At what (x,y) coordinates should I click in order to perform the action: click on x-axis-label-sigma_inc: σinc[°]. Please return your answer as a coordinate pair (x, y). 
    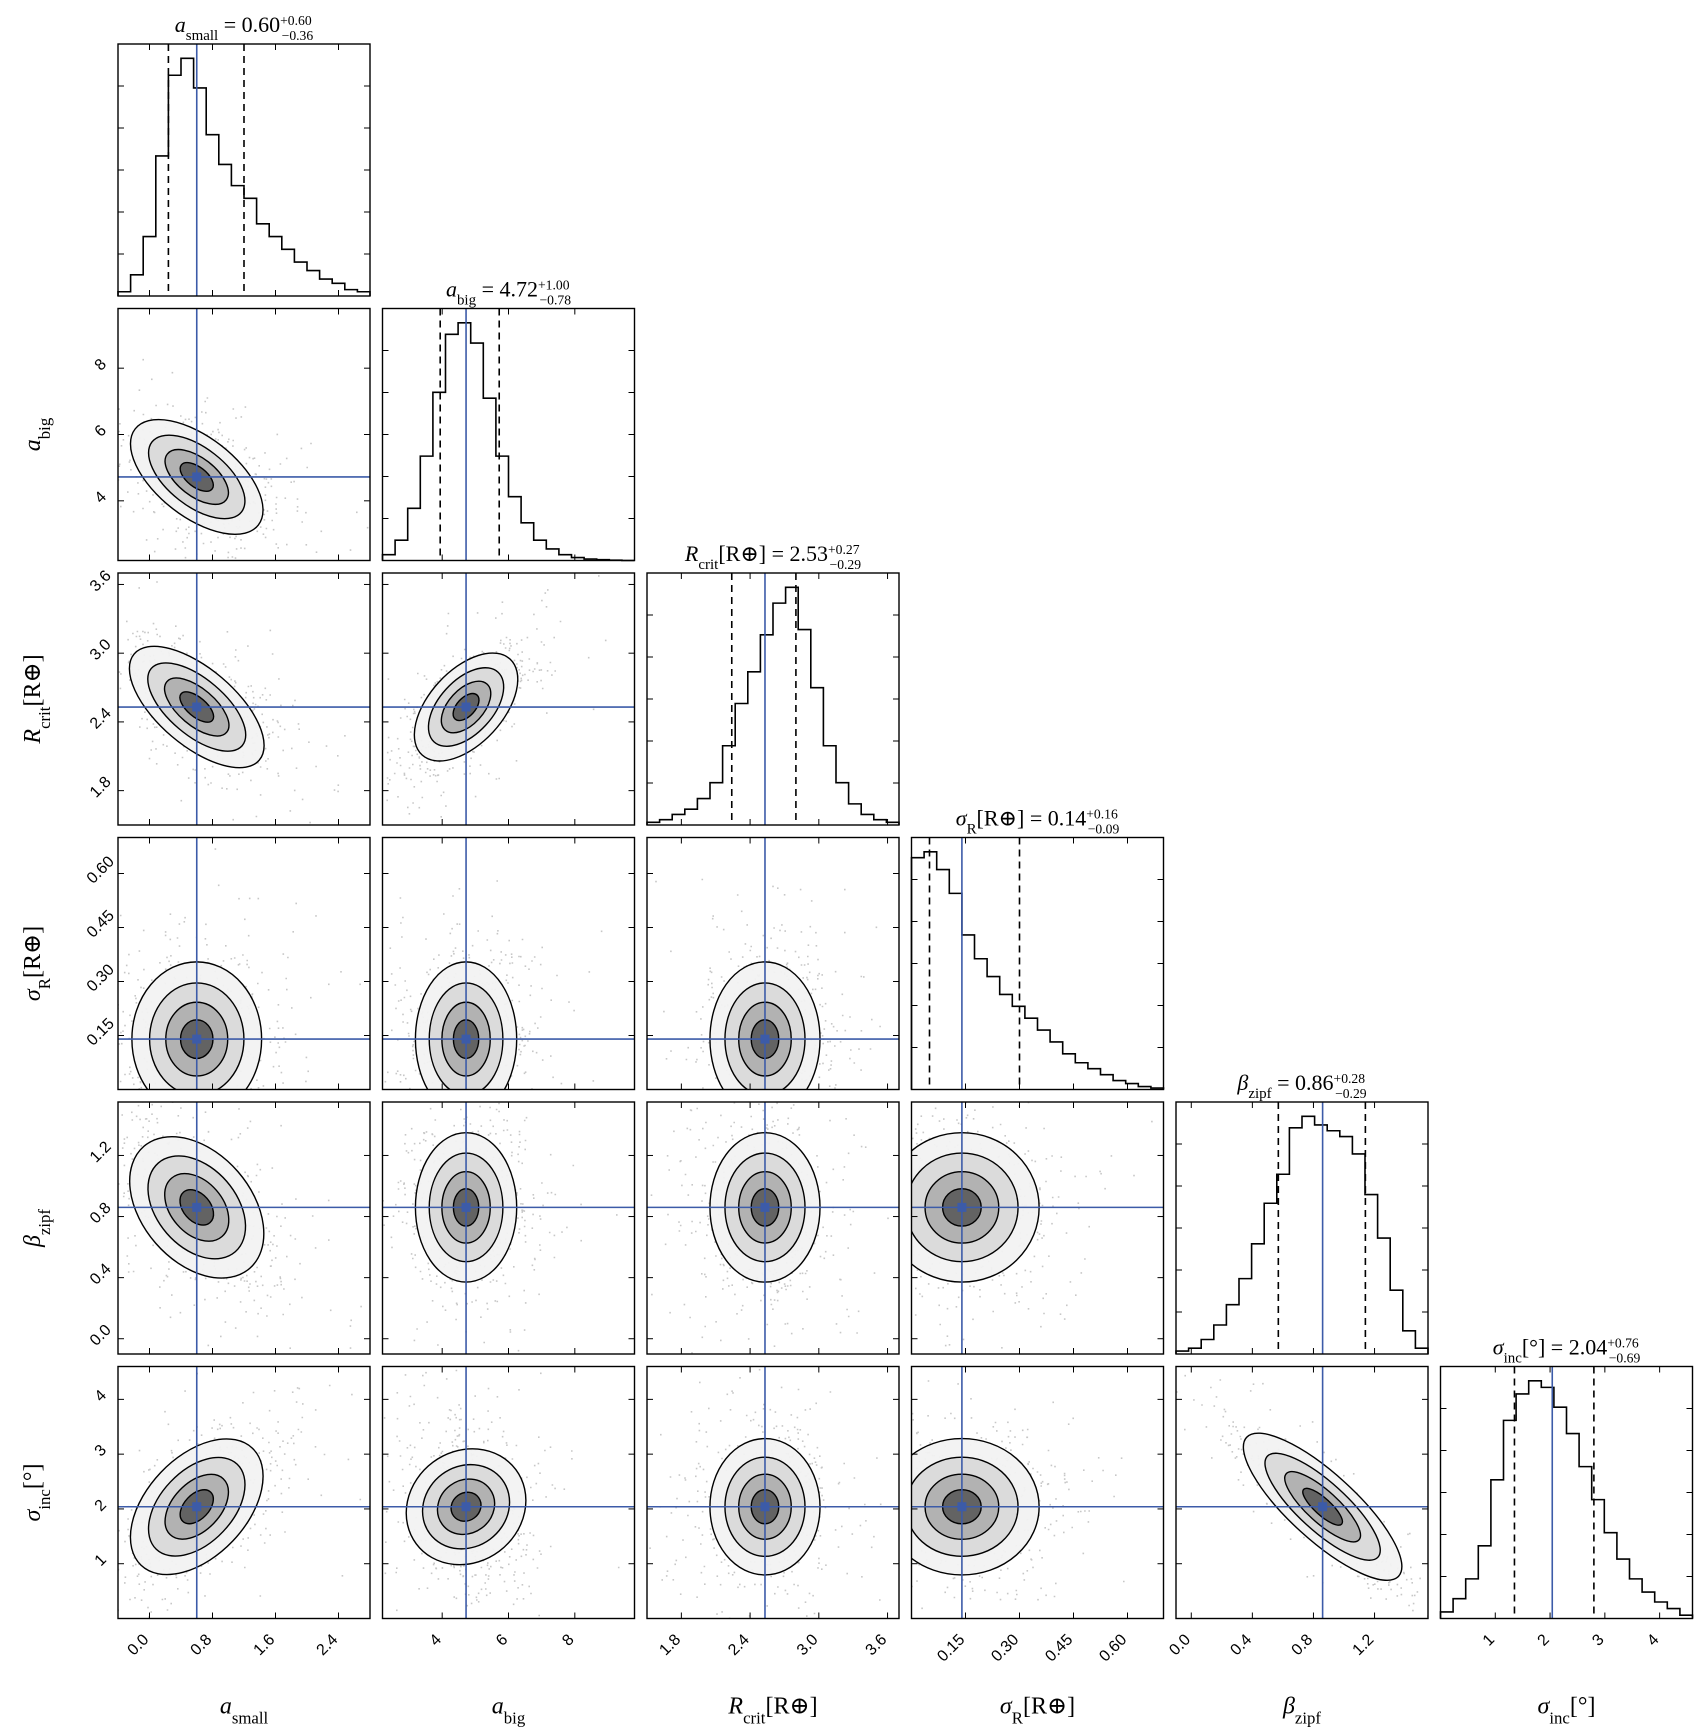
    Looking at the image, I should click on (1567, 1711).